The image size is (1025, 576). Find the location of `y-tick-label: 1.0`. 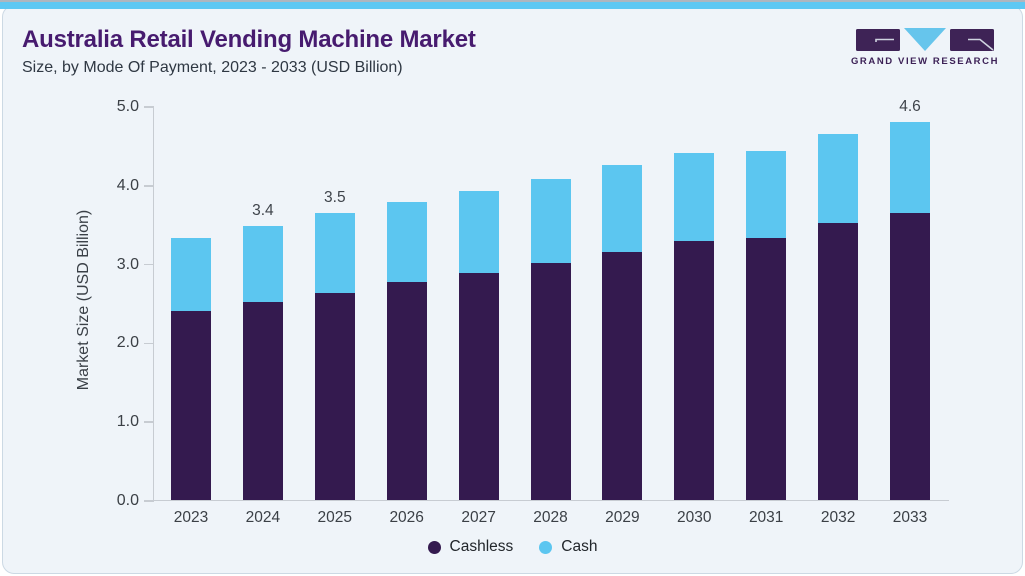

y-tick-label: 1.0 is located at coordinates (127, 422).